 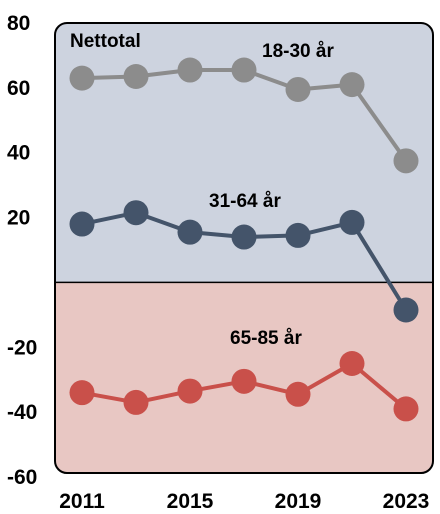 What do you see at coordinates (245, 201) in the screenshot?
I see `series-label: 31-64 år` at bounding box center [245, 201].